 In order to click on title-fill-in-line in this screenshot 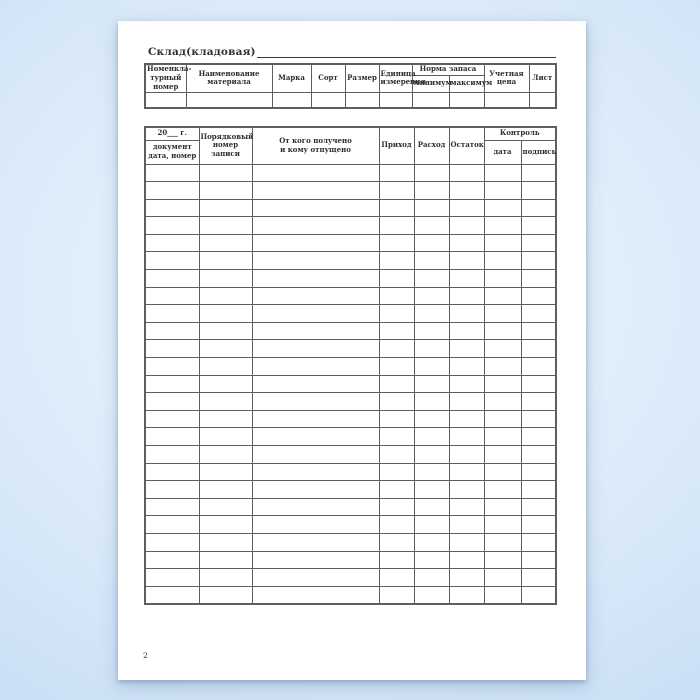, I will do `click(406, 57)`.